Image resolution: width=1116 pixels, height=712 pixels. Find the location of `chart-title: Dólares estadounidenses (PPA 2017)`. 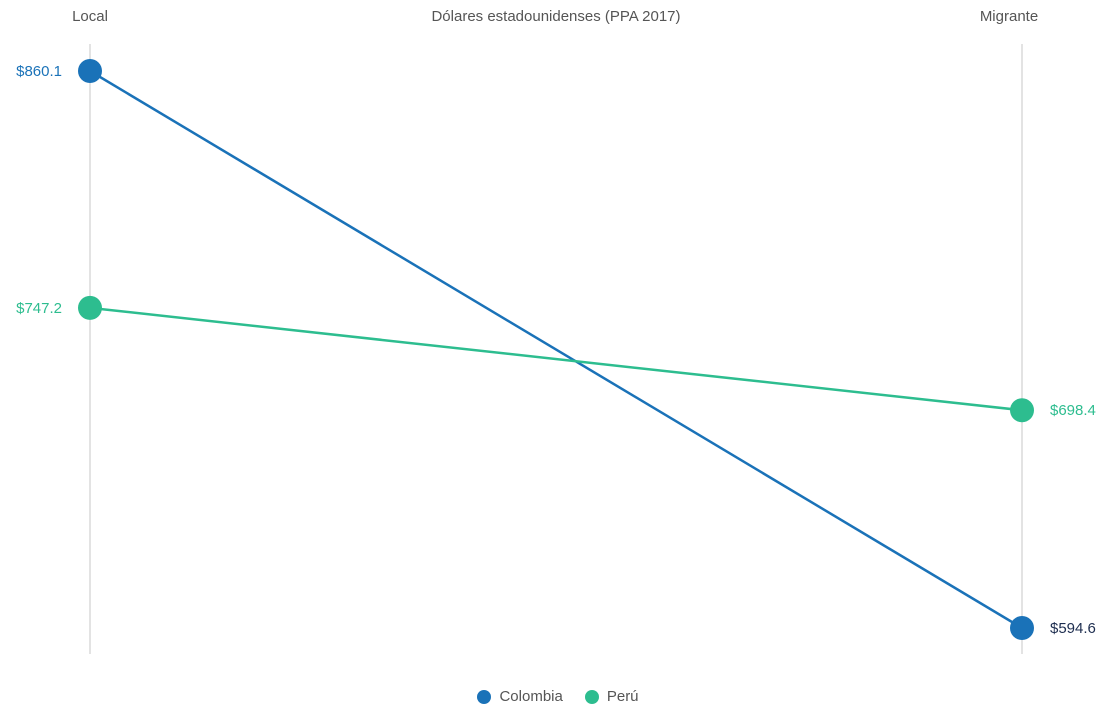

chart-title: Dólares estadounidenses (PPA 2017) is located at coordinates (555, 16).